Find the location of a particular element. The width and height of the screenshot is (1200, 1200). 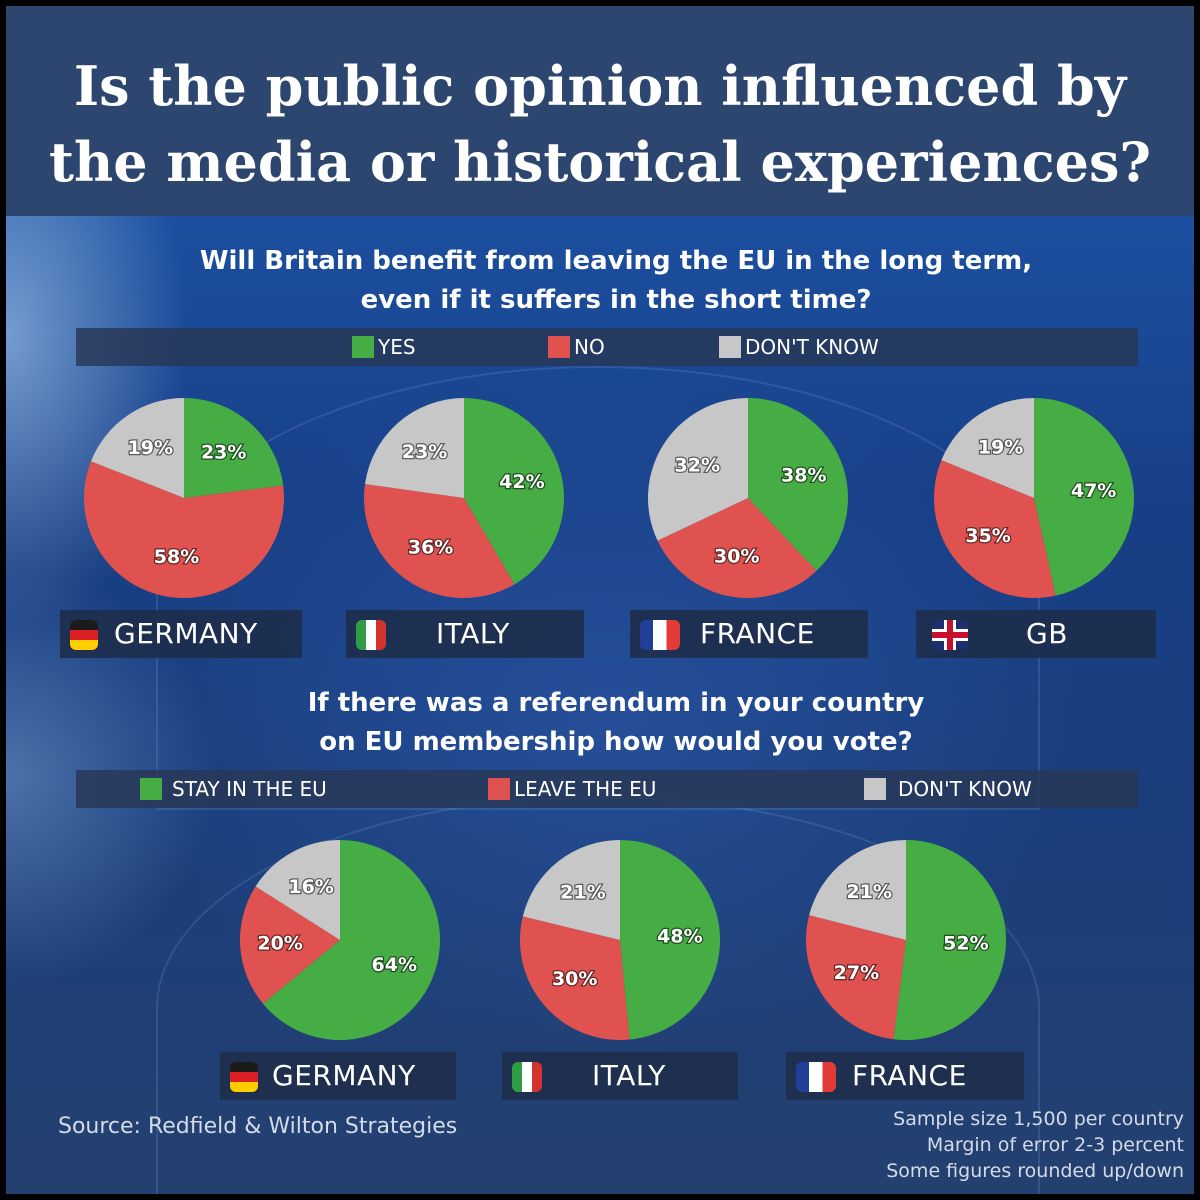

legend-2-dont-know: DON'T KNOW is located at coordinates (948, 789).